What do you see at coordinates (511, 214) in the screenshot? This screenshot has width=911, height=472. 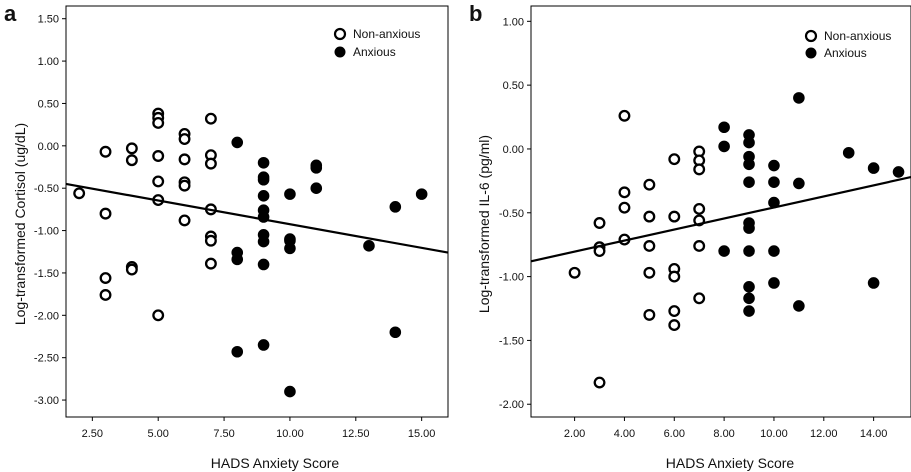 I see `panel-b-y-tick-label: -0.50` at bounding box center [511, 214].